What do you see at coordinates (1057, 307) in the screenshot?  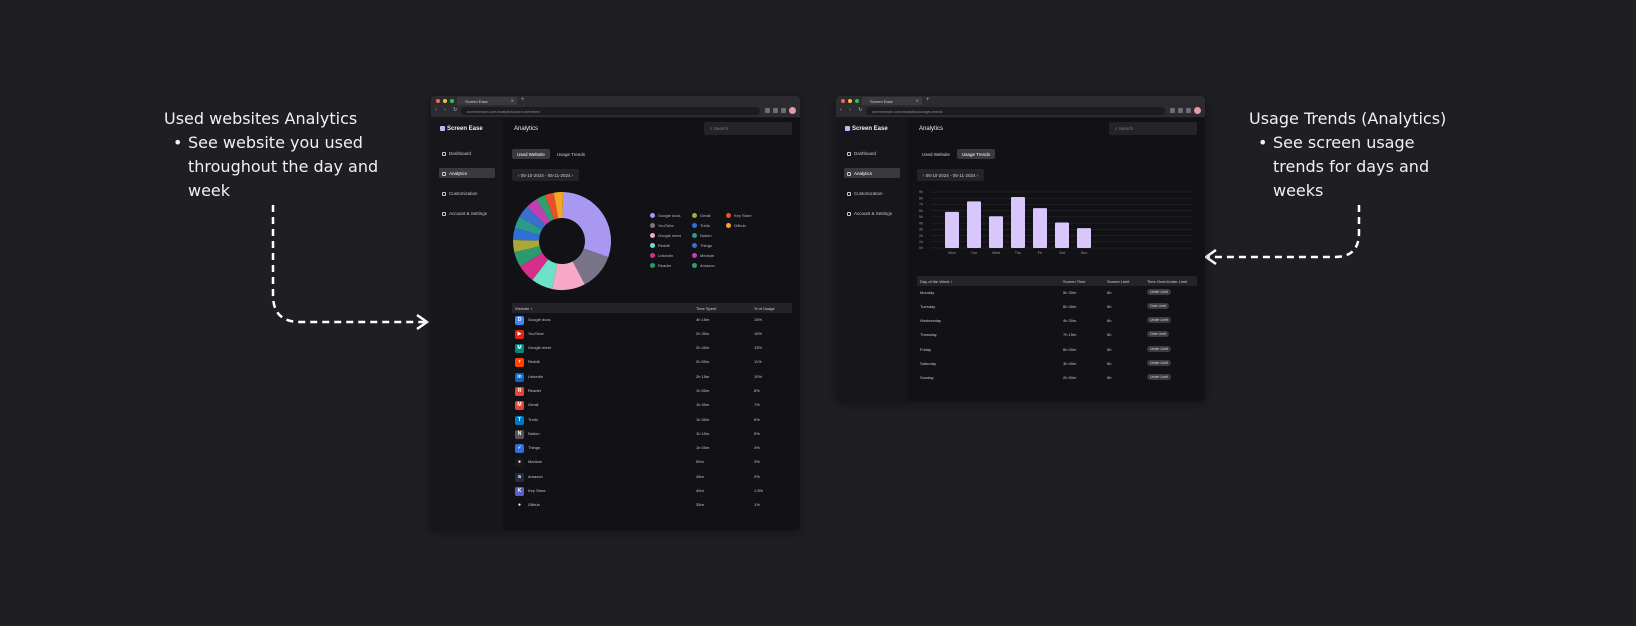 I see `table-row: Tuesday 6h 45m 6h Over Limit` at bounding box center [1057, 307].